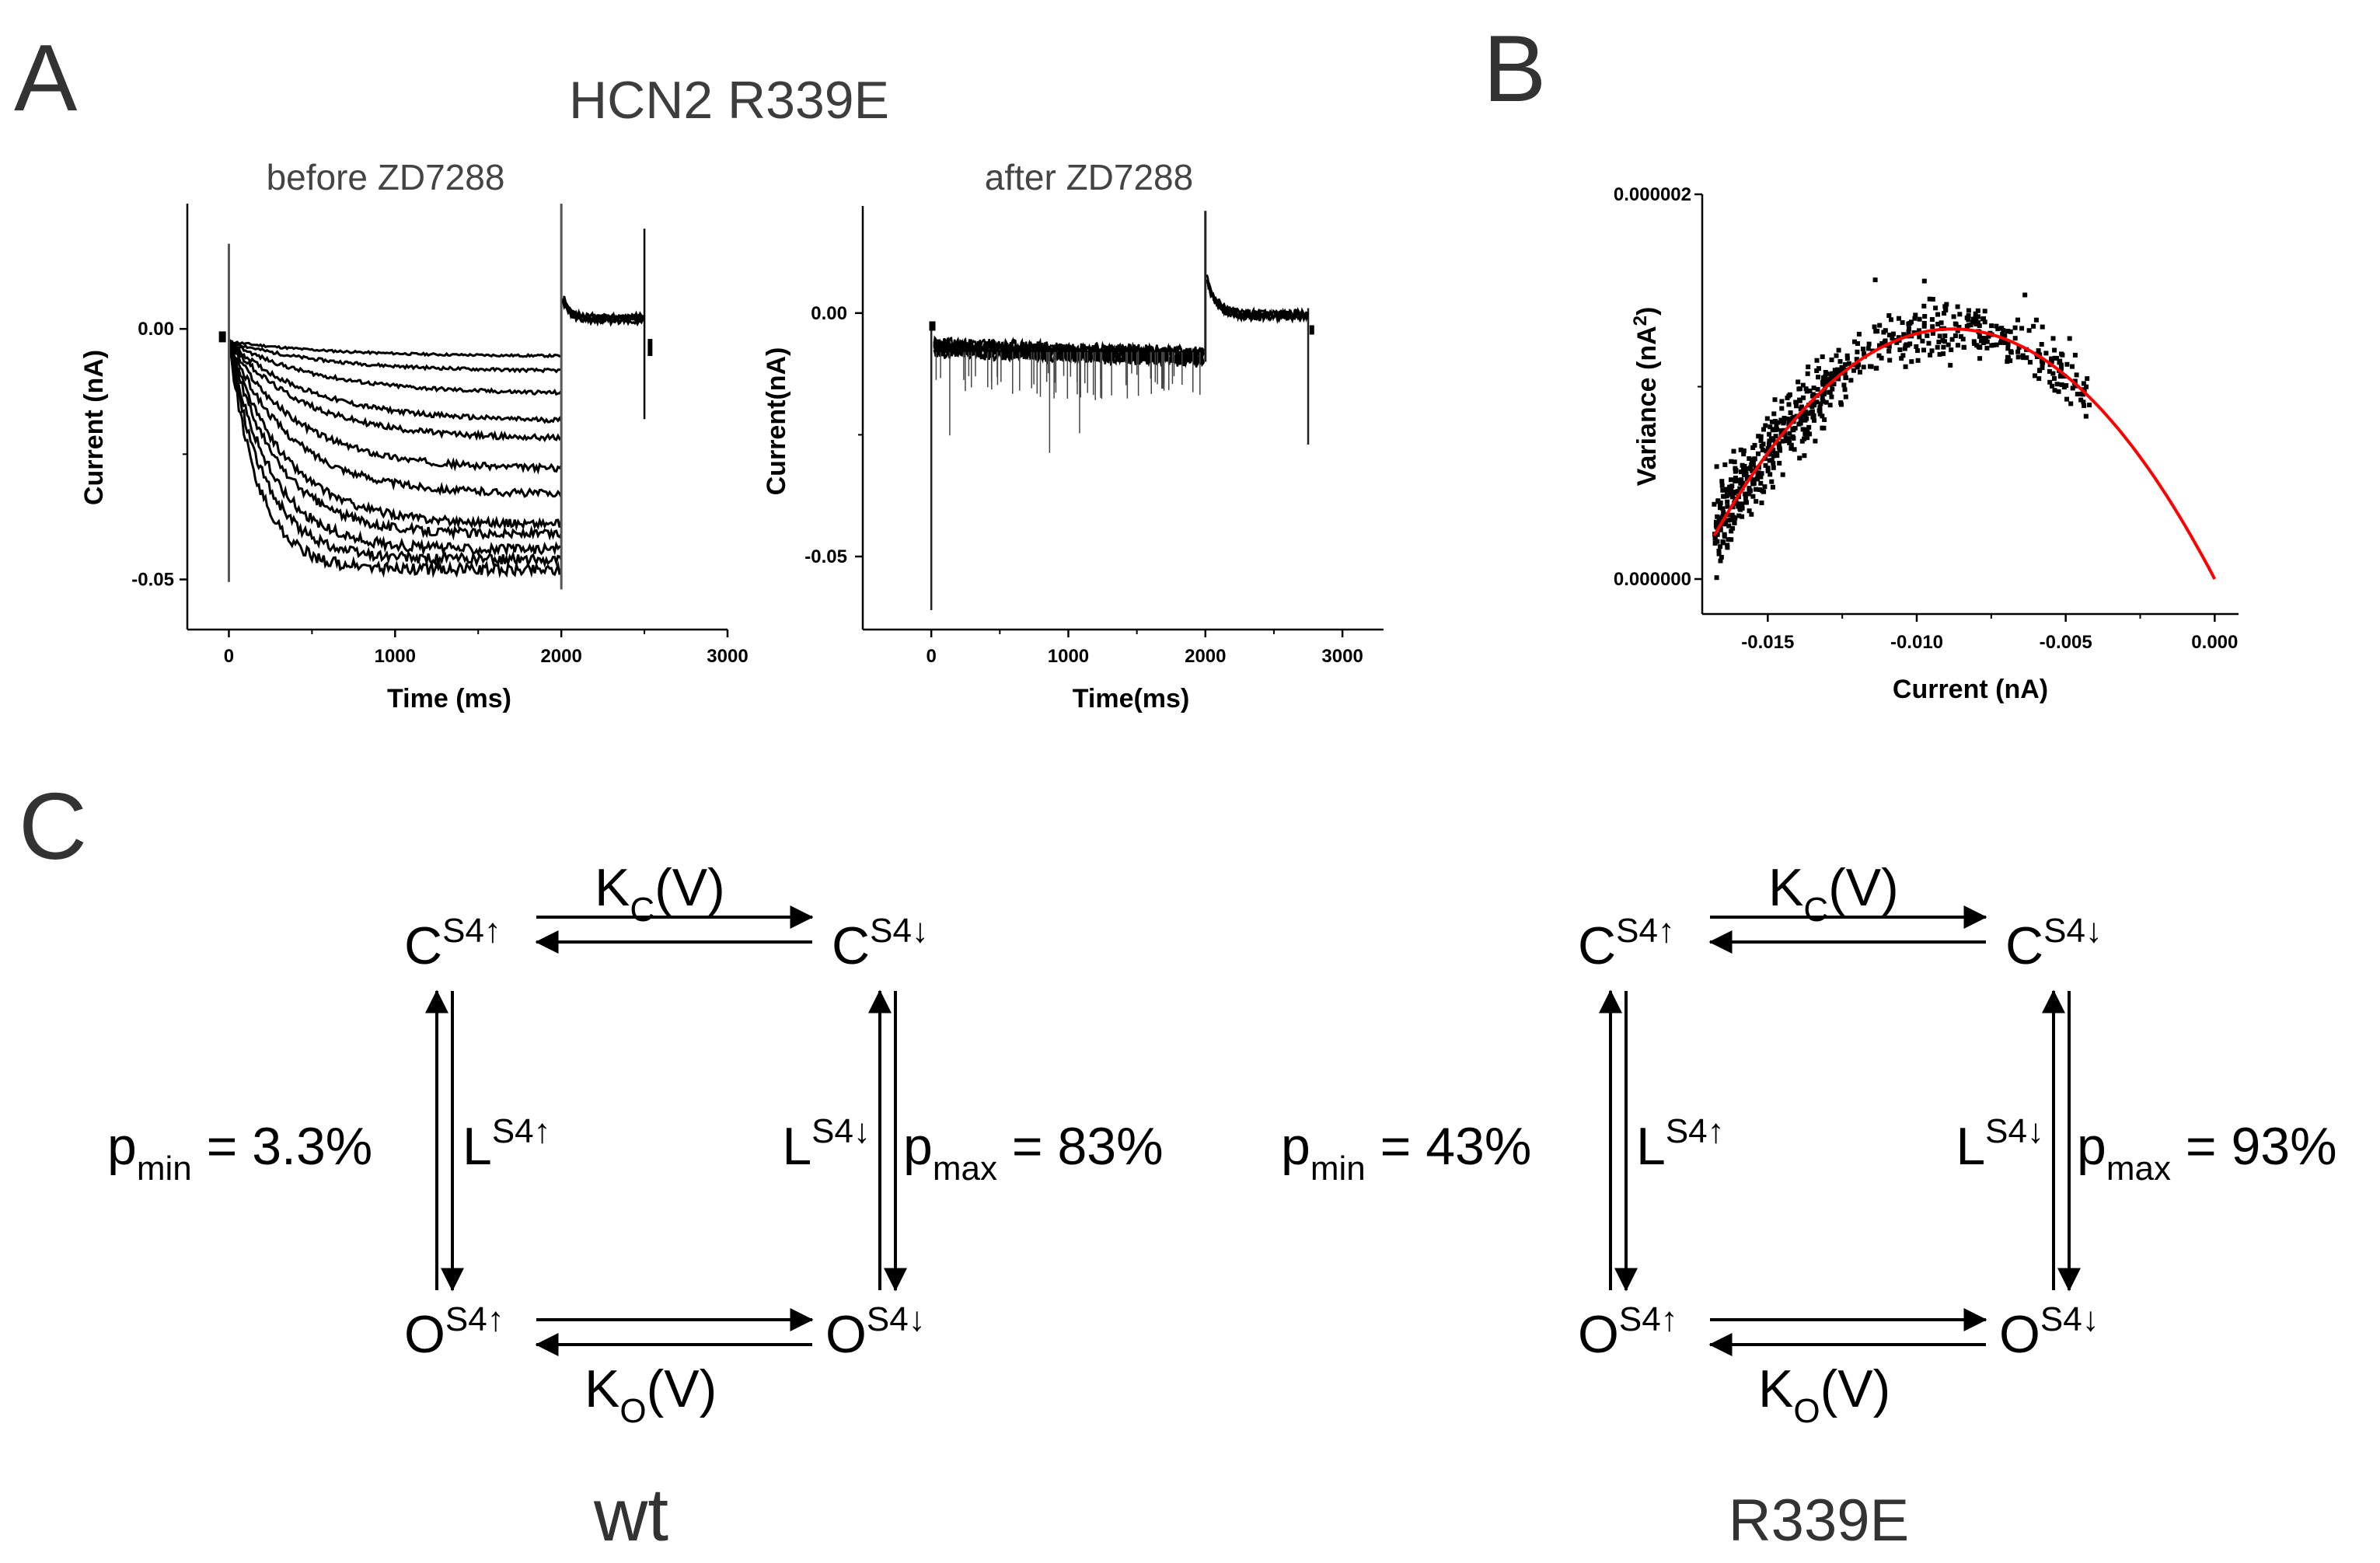 The image size is (2380, 1563). I want to click on chart-b-ylabel: Variance (nA2), so click(1646, 397).